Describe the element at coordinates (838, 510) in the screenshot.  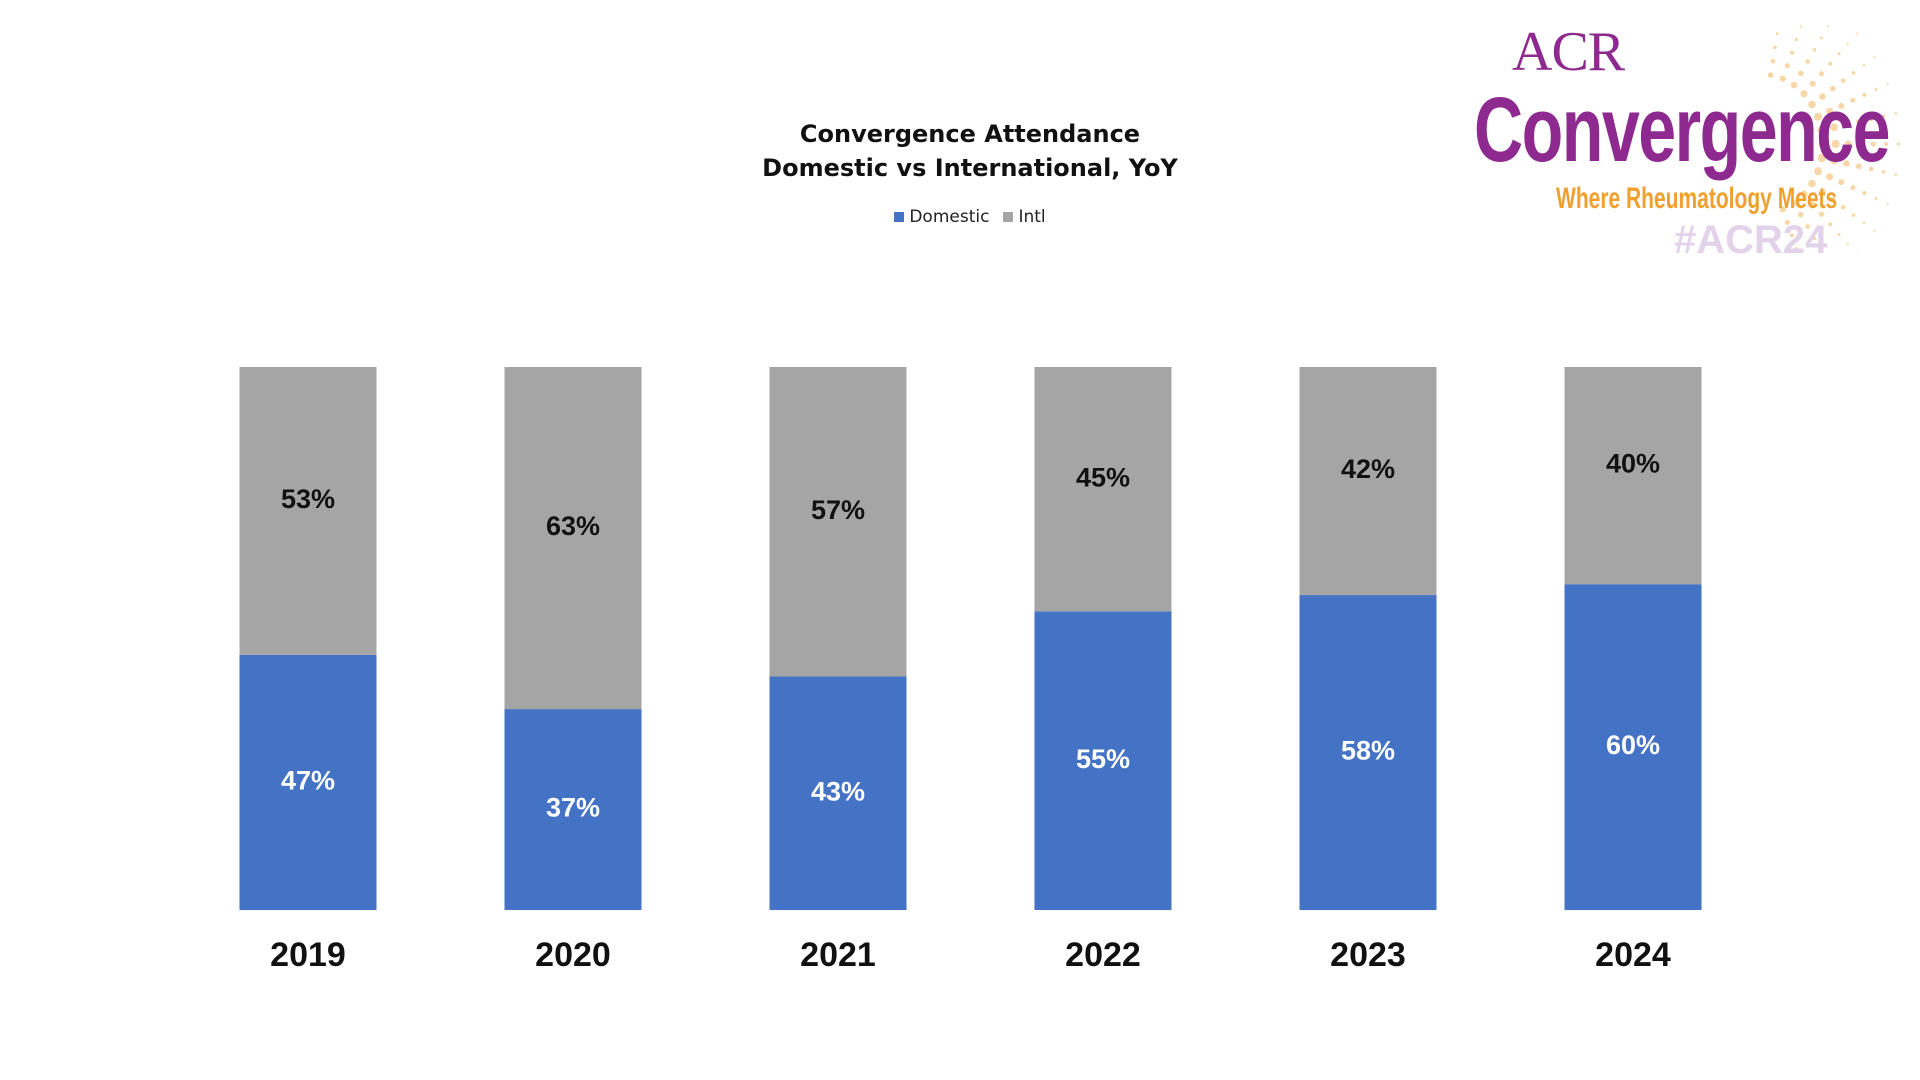
I see `data-label: 57%` at that location.